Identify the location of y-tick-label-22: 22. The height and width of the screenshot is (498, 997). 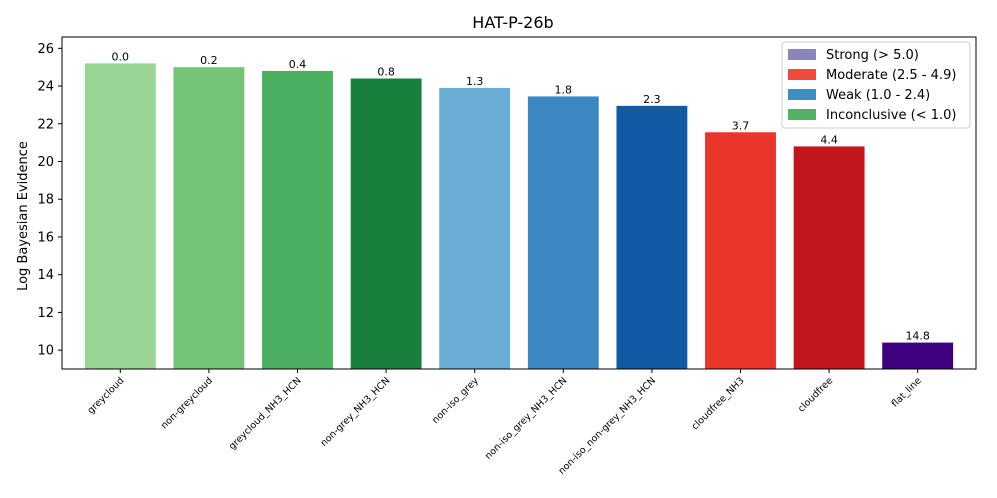
(45, 124).